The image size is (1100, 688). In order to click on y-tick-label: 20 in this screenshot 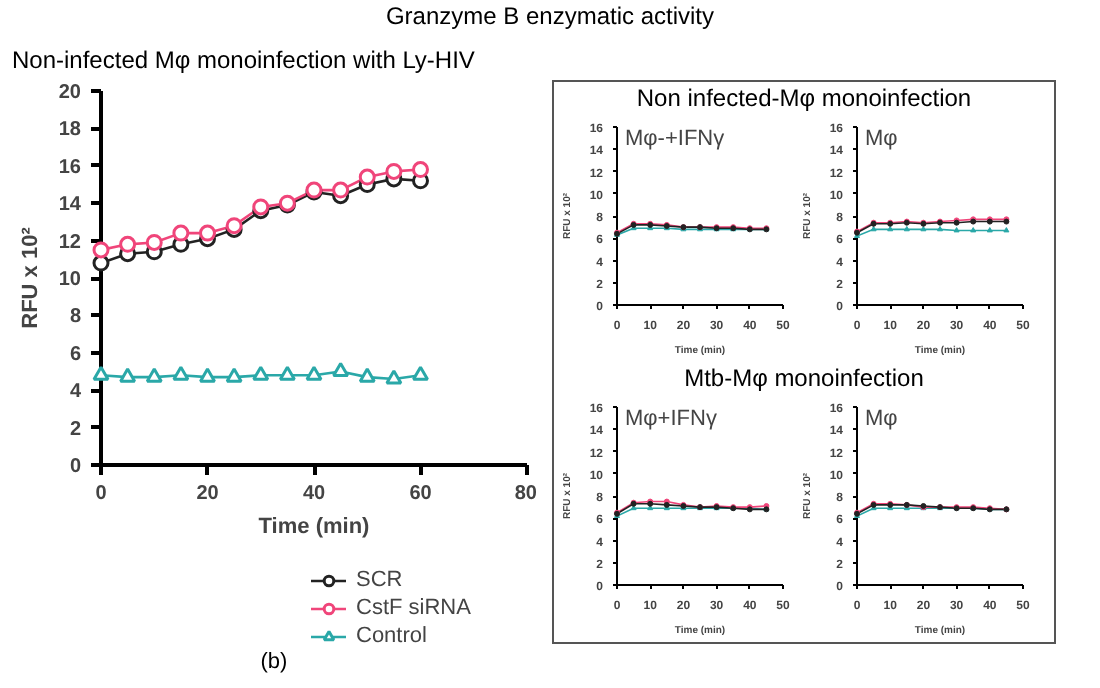, I will do `click(70, 93)`.